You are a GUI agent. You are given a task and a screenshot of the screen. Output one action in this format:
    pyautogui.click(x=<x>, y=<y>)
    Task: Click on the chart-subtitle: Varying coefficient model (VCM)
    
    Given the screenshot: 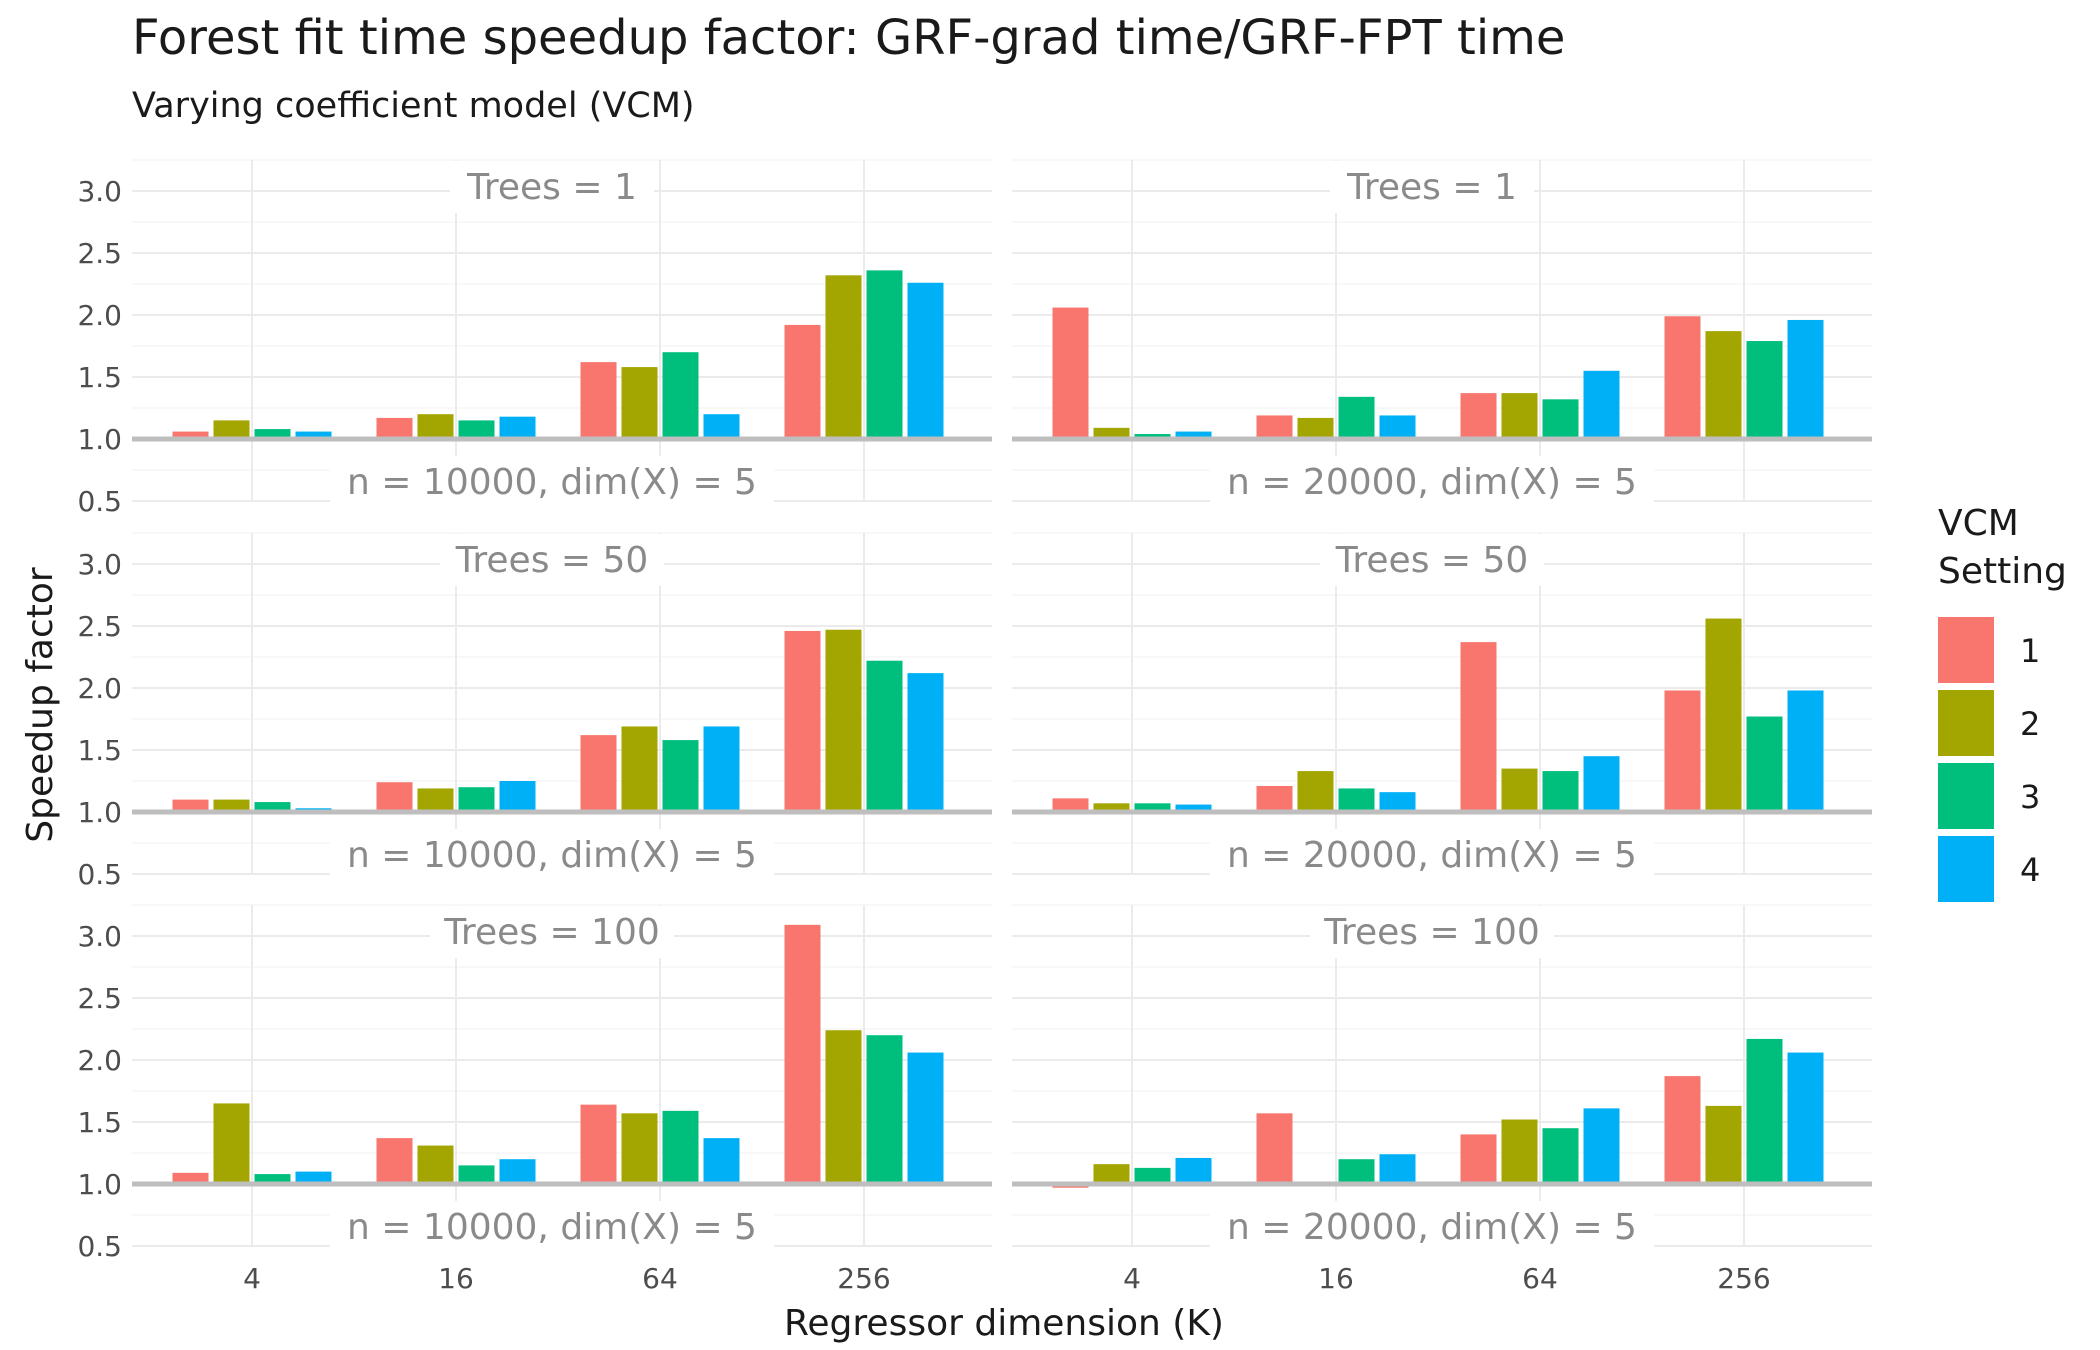 What is the action you would take?
    pyautogui.click(x=413, y=106)
    